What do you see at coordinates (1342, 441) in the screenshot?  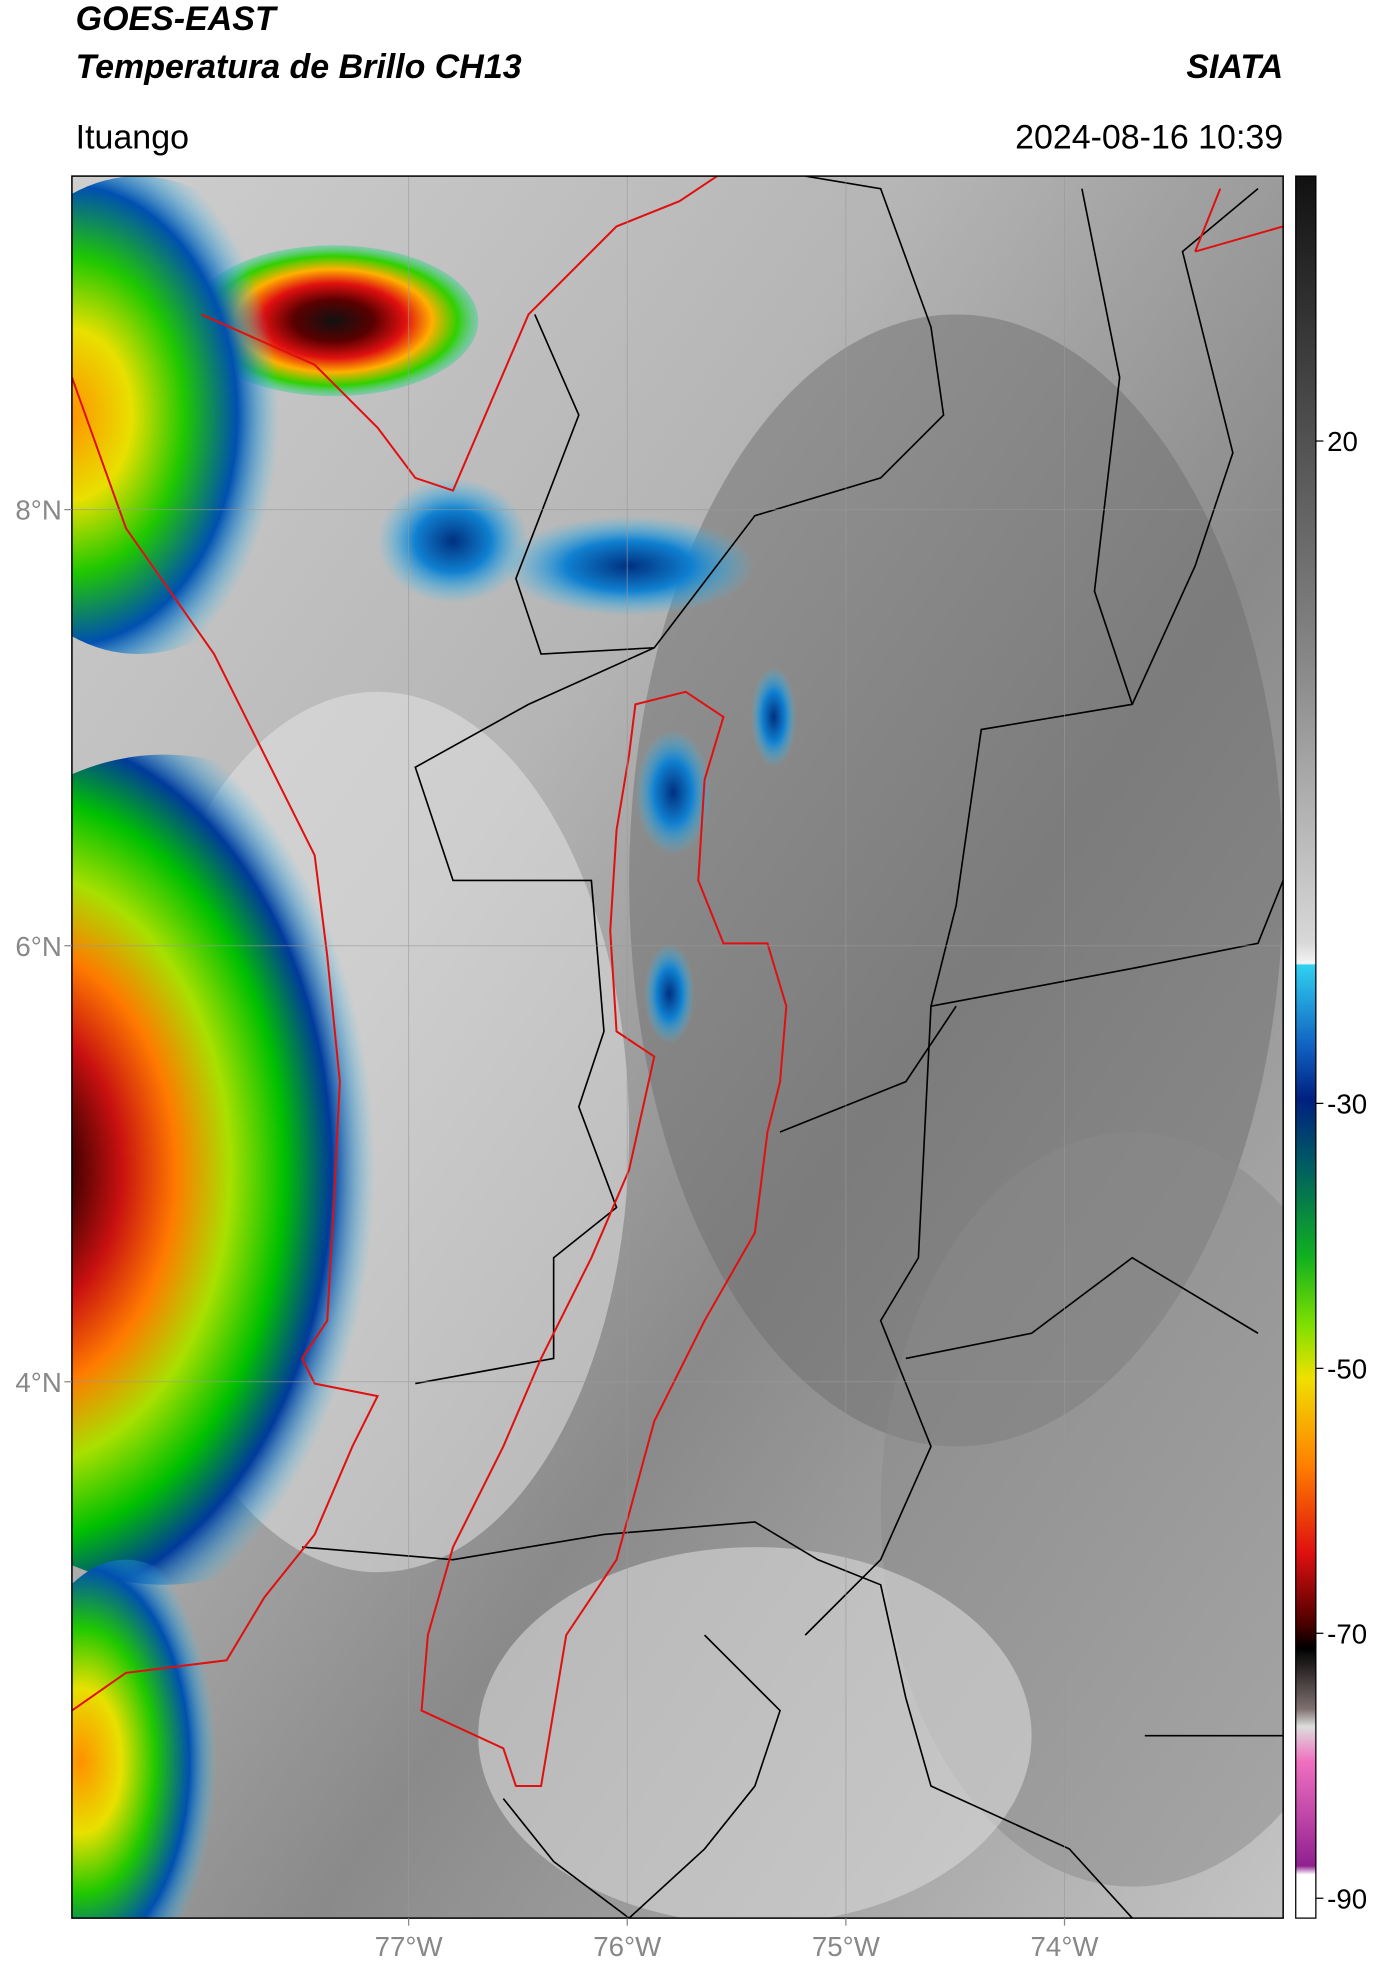 I see `colorbar-tick-label: 20` at bounding box center [1342, 441].